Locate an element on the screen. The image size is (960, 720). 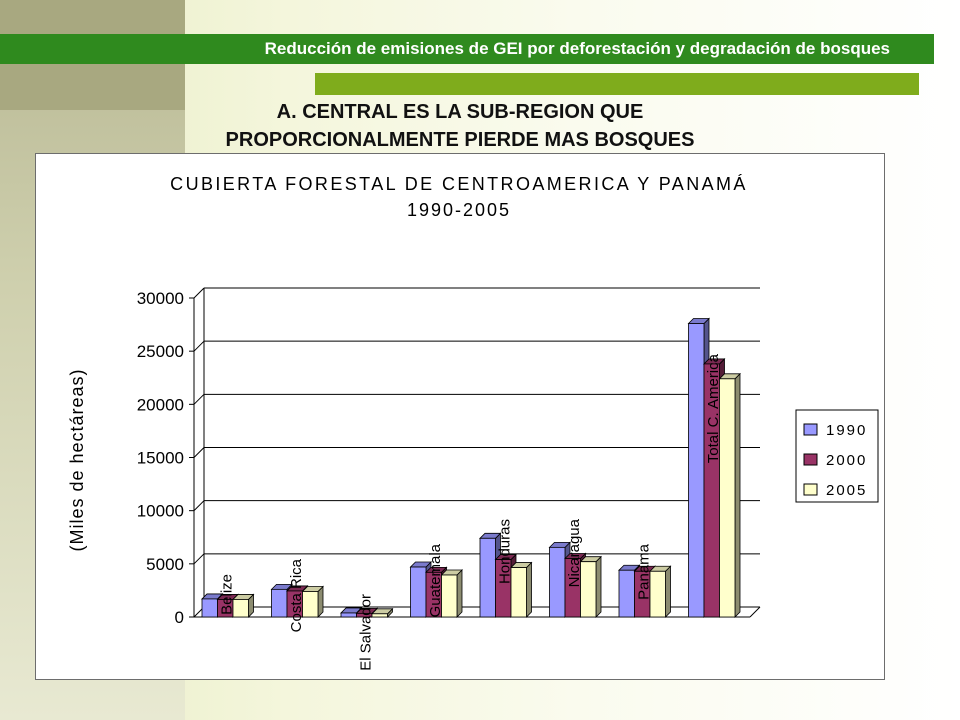
y-tick-label: 15000 is located at coordinates (160, 458).